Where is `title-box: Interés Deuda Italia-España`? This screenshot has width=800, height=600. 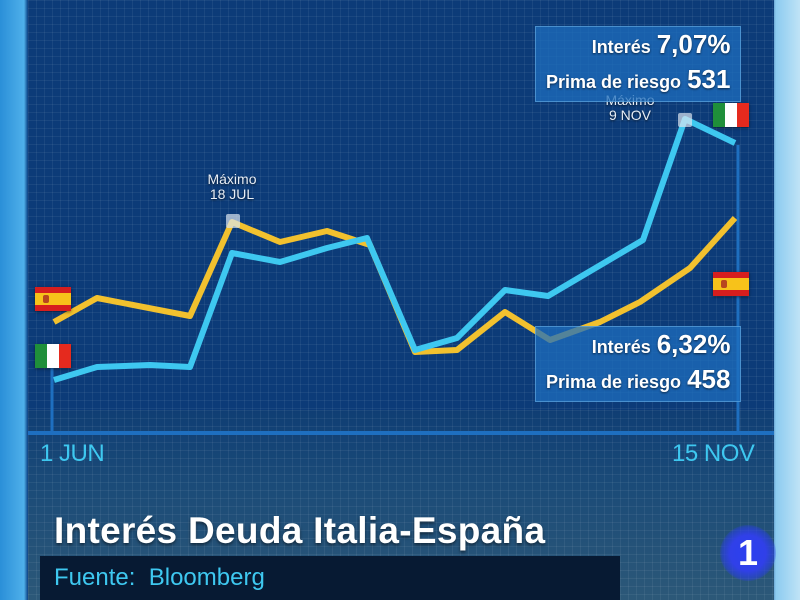
title-box: Interés Deuda Italia-España is located at coordinates (330, 550).